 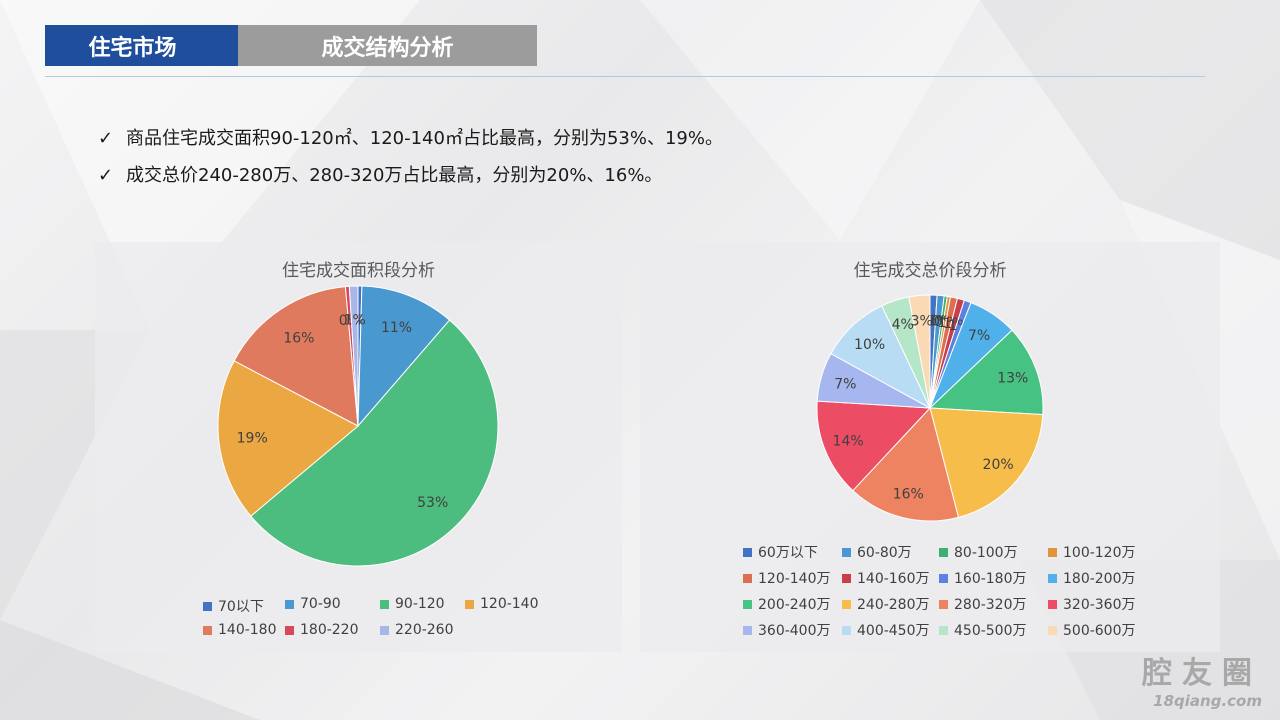 I want to click on legend-label: 120-140, so click(x=509, y=604).